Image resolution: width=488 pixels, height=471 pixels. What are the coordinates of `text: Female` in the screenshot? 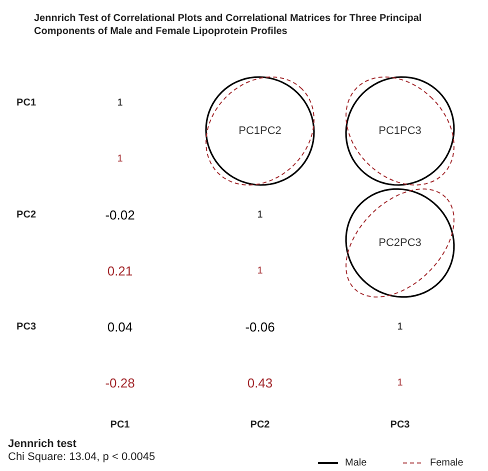 It's located at (447, 463).